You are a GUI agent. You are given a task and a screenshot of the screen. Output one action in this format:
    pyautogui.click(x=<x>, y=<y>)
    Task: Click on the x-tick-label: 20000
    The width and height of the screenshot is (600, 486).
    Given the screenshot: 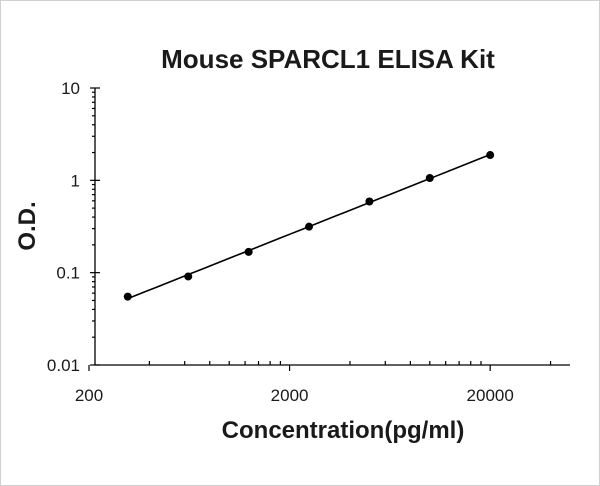 What is the action you would take?
    pyautogui.click(x=490, y=395)
    